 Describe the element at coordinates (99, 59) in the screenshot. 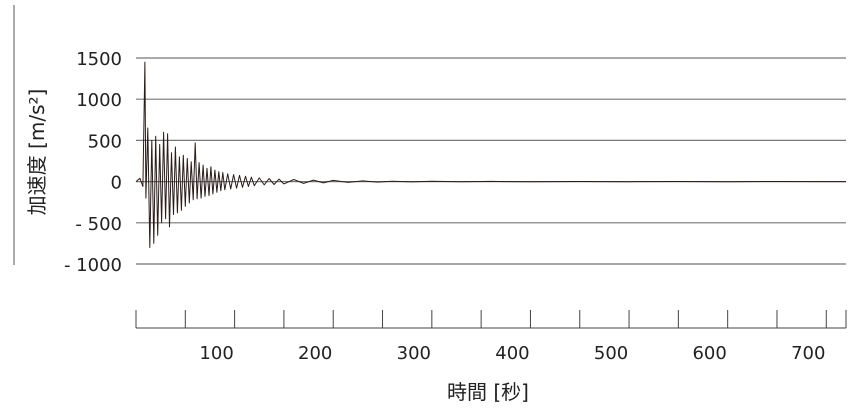

I see `y-tick-label: 1500` at that location.